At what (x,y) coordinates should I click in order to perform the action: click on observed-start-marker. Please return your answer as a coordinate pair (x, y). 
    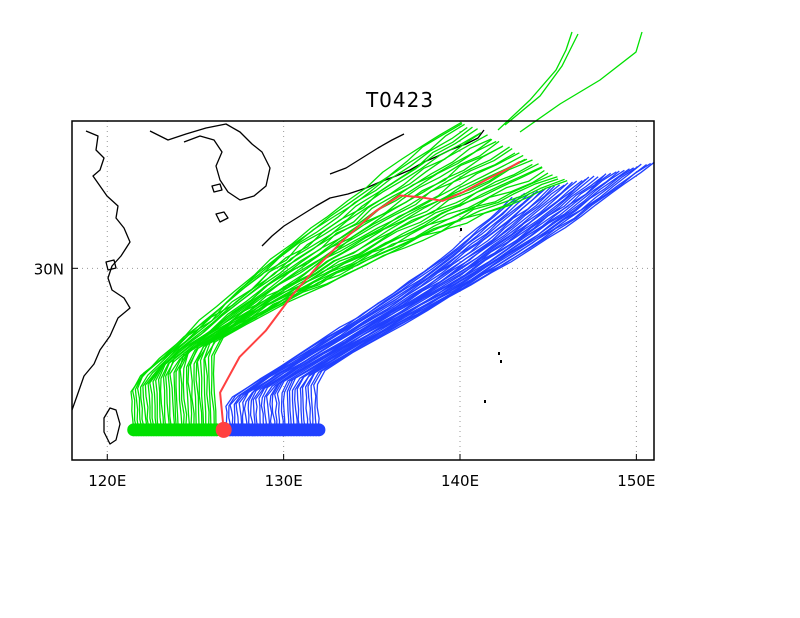
    Looking at the image, I should click on (223, 429).